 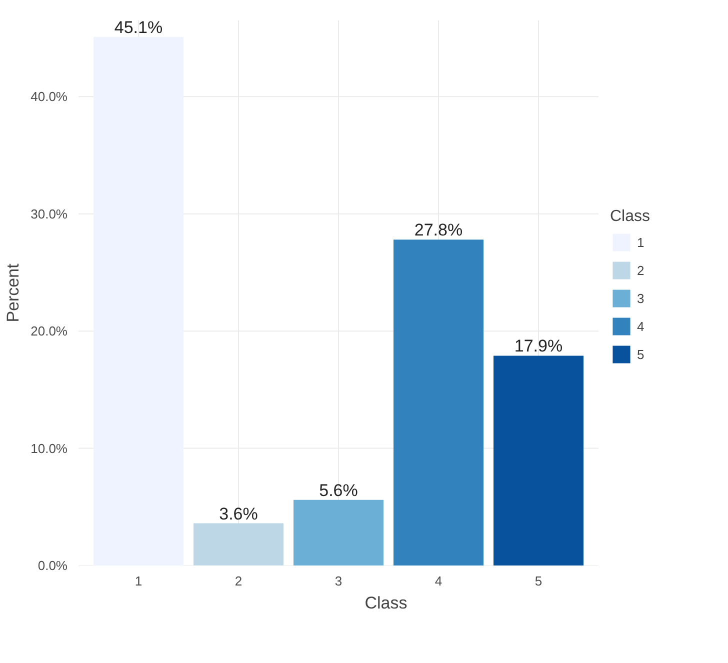 I want to click on legend-title: Class, so click(x=631, y=217).